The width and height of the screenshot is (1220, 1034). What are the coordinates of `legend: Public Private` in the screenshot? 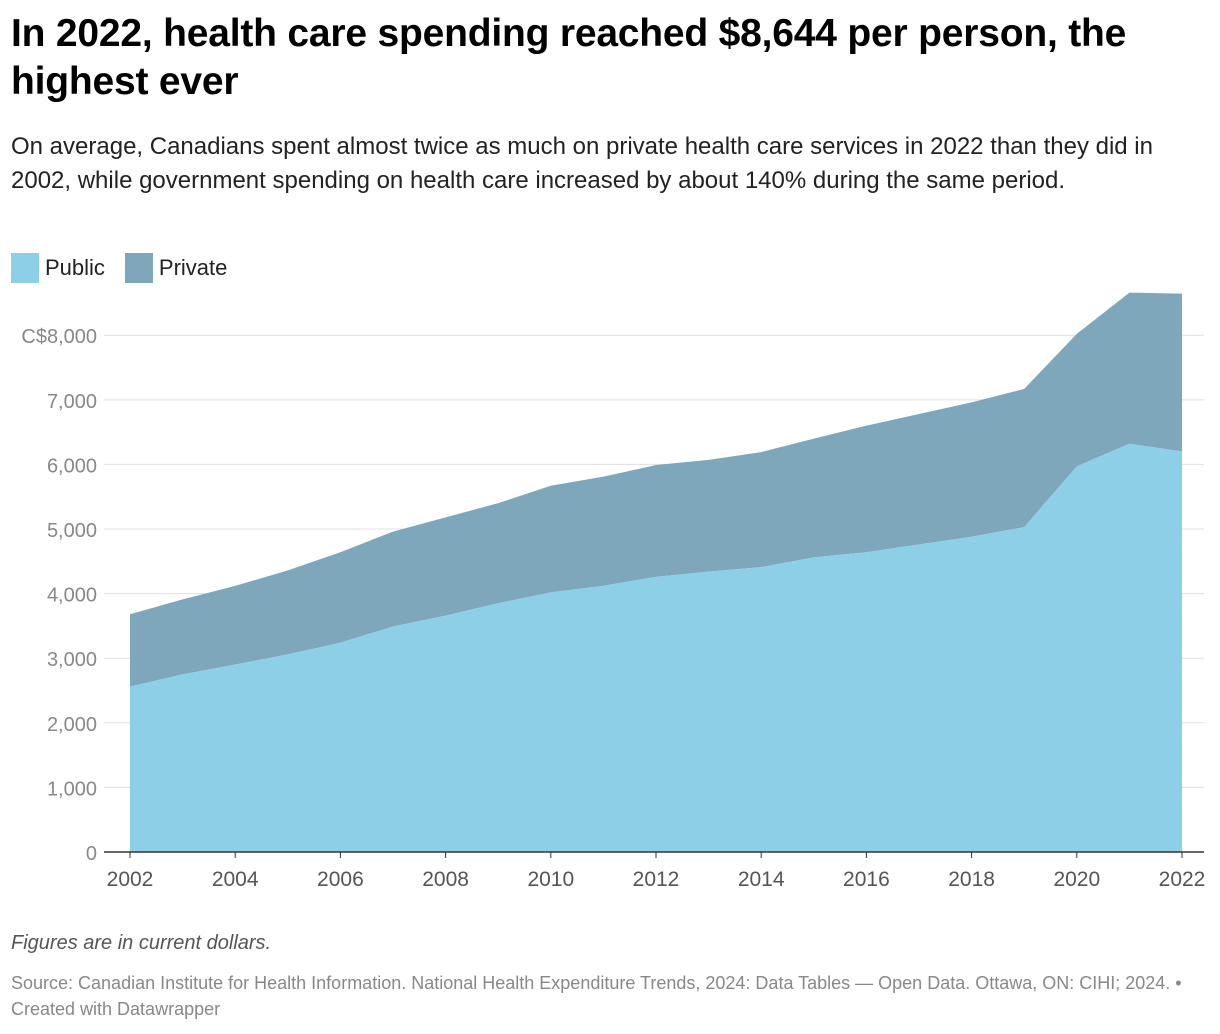 It's located at (129, 268).